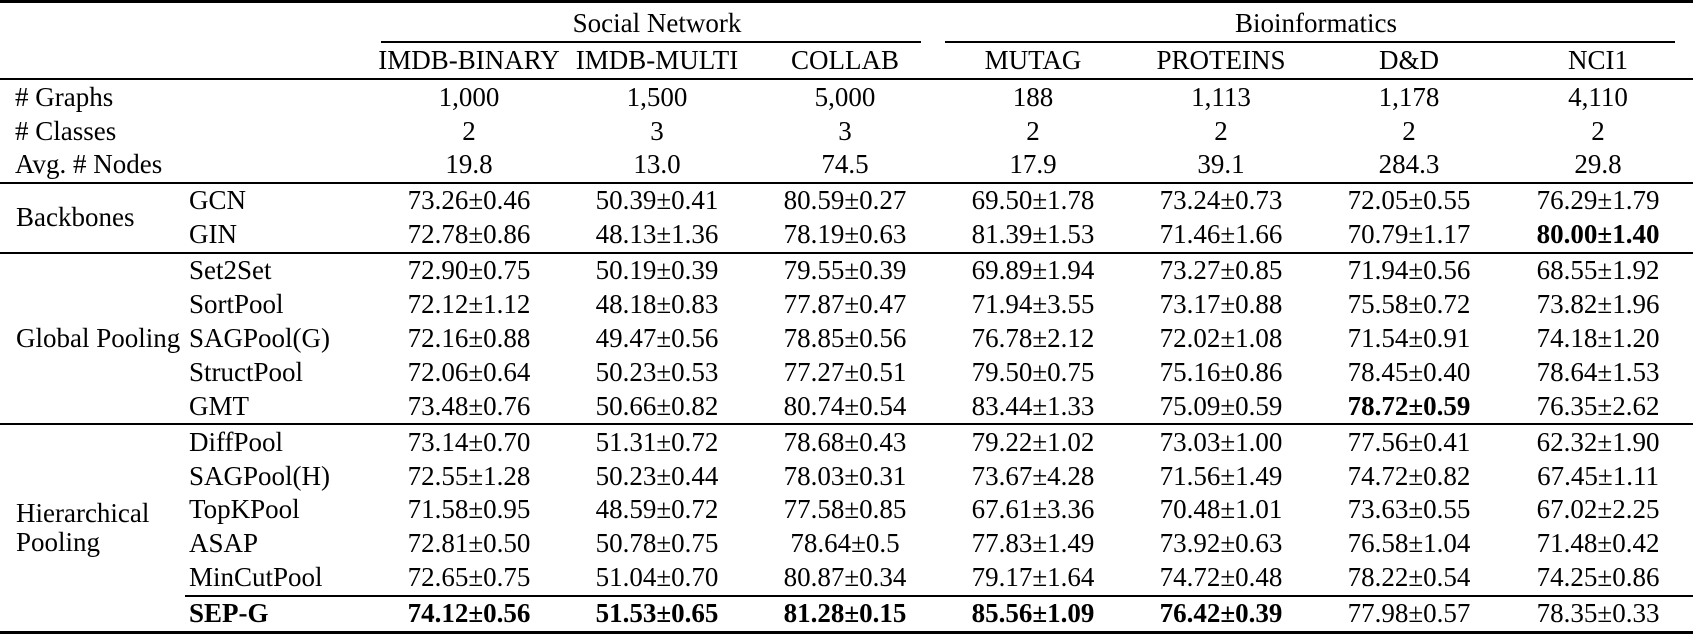 The width and height of the screenshot is (1693, 634). Describe the element at coordinates (1221, 130) in the screenshot. I see `stat-value: 2` at that location.